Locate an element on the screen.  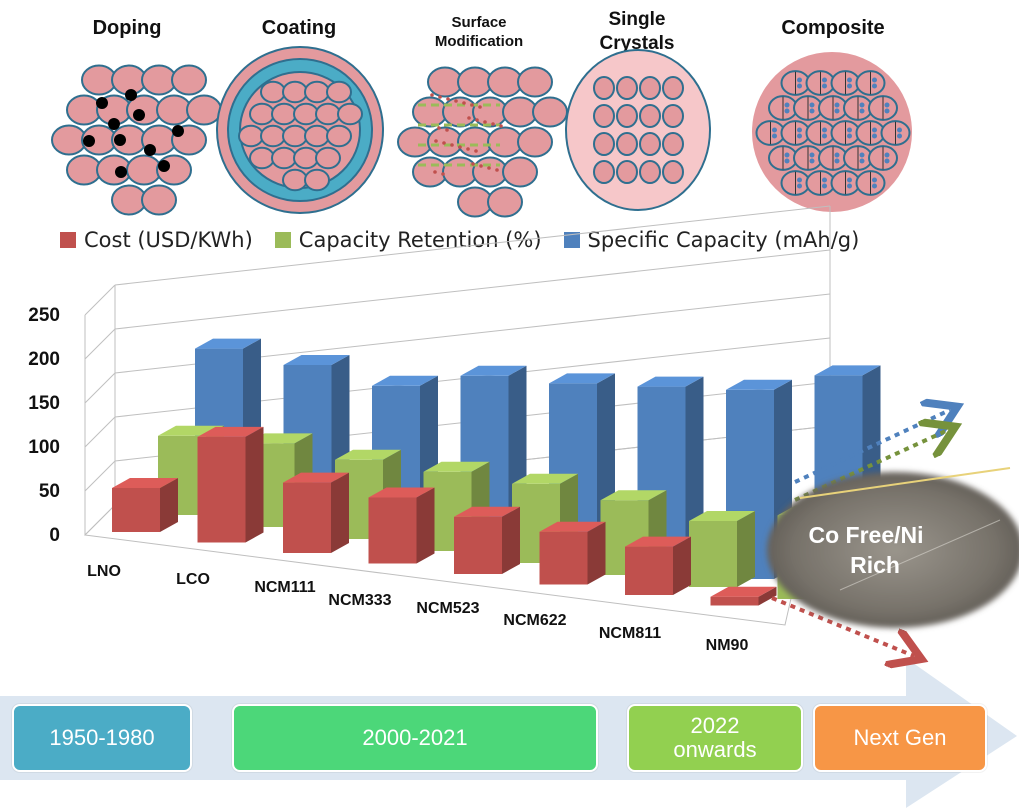
bar-cost-nm90 is located at coordinates (743, 596).